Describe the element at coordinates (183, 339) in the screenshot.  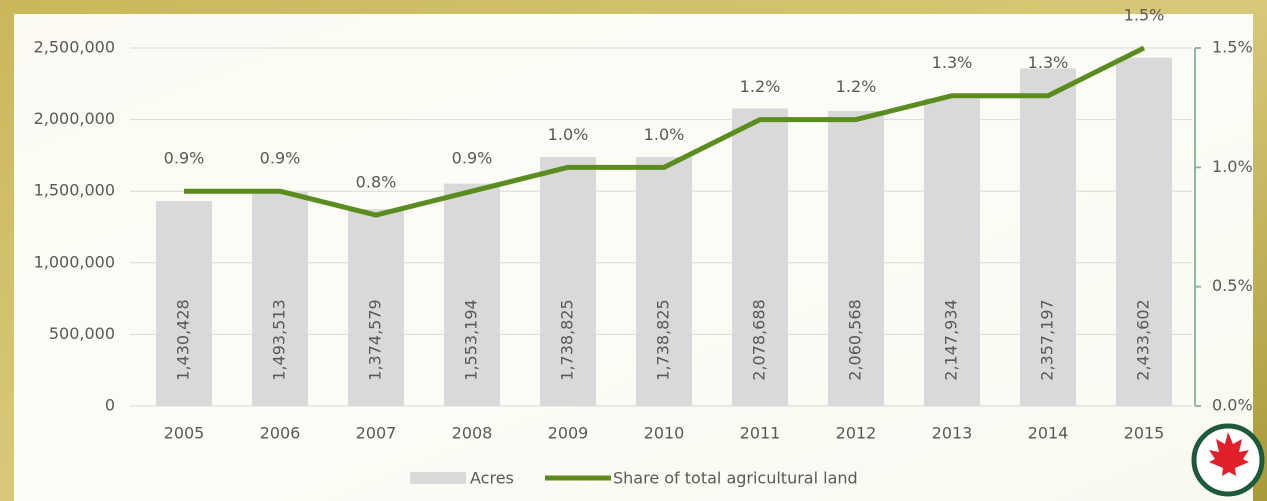
I see `bar-value-label: 1,430,428` at that location.